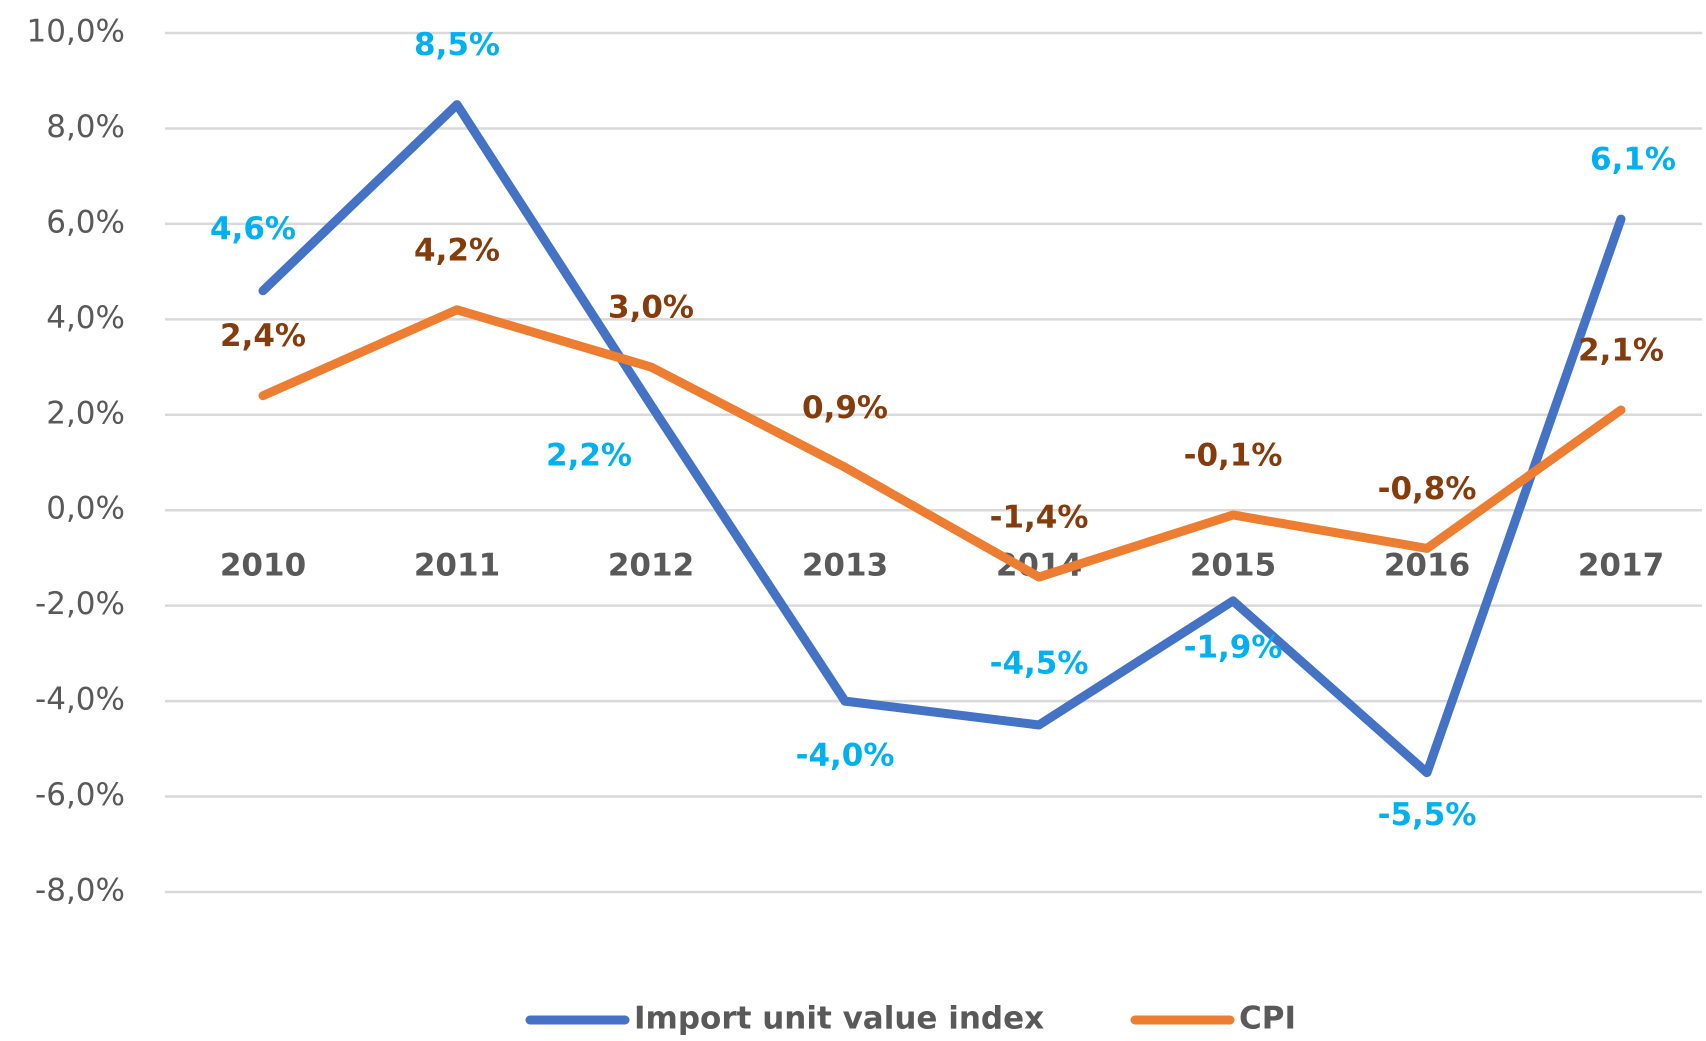  I want to click on x-tick-label: 2012, so click(651, 566).